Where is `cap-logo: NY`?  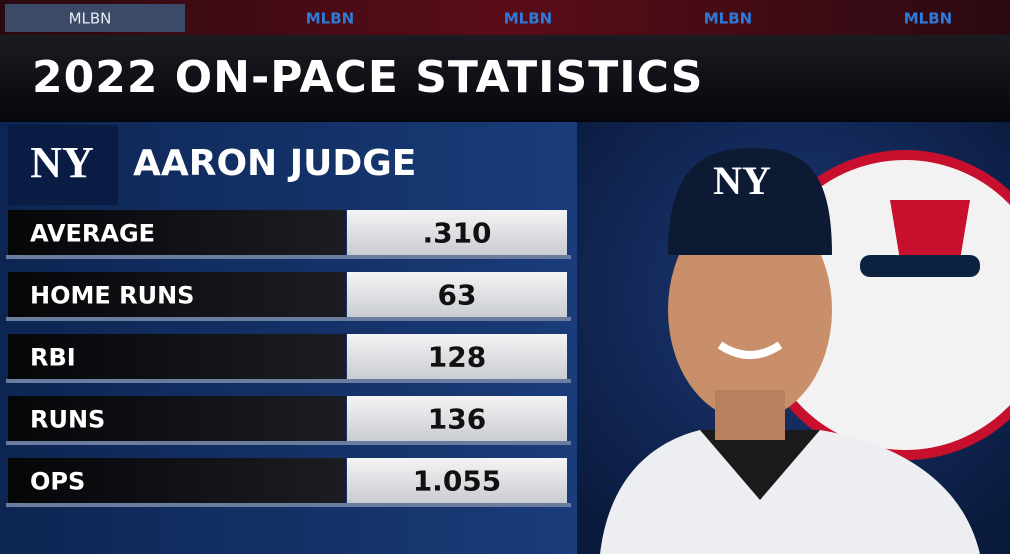 cap-logo: NY is located at coordinates (742, 180).